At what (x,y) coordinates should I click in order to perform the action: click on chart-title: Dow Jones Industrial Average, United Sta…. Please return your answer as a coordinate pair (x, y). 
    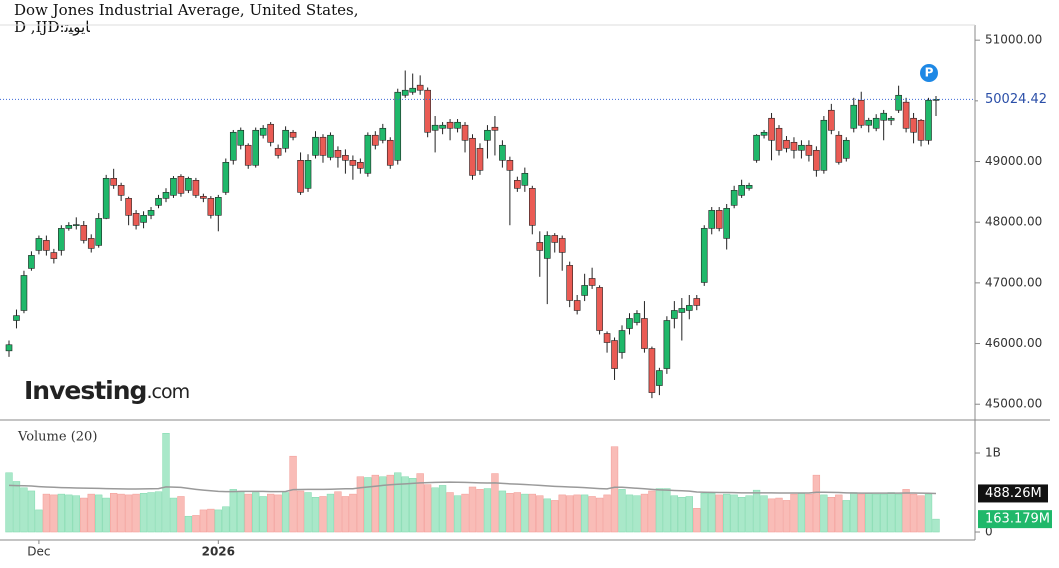
    Looking at the image, I should click on (186, 10).